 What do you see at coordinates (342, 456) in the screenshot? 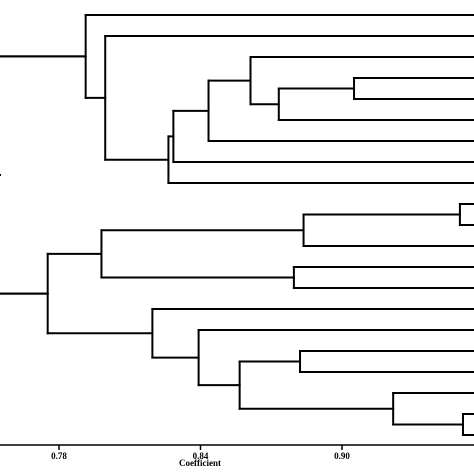
I see `x-tick-label-2: 0.90` at bounding box center [342, 456].